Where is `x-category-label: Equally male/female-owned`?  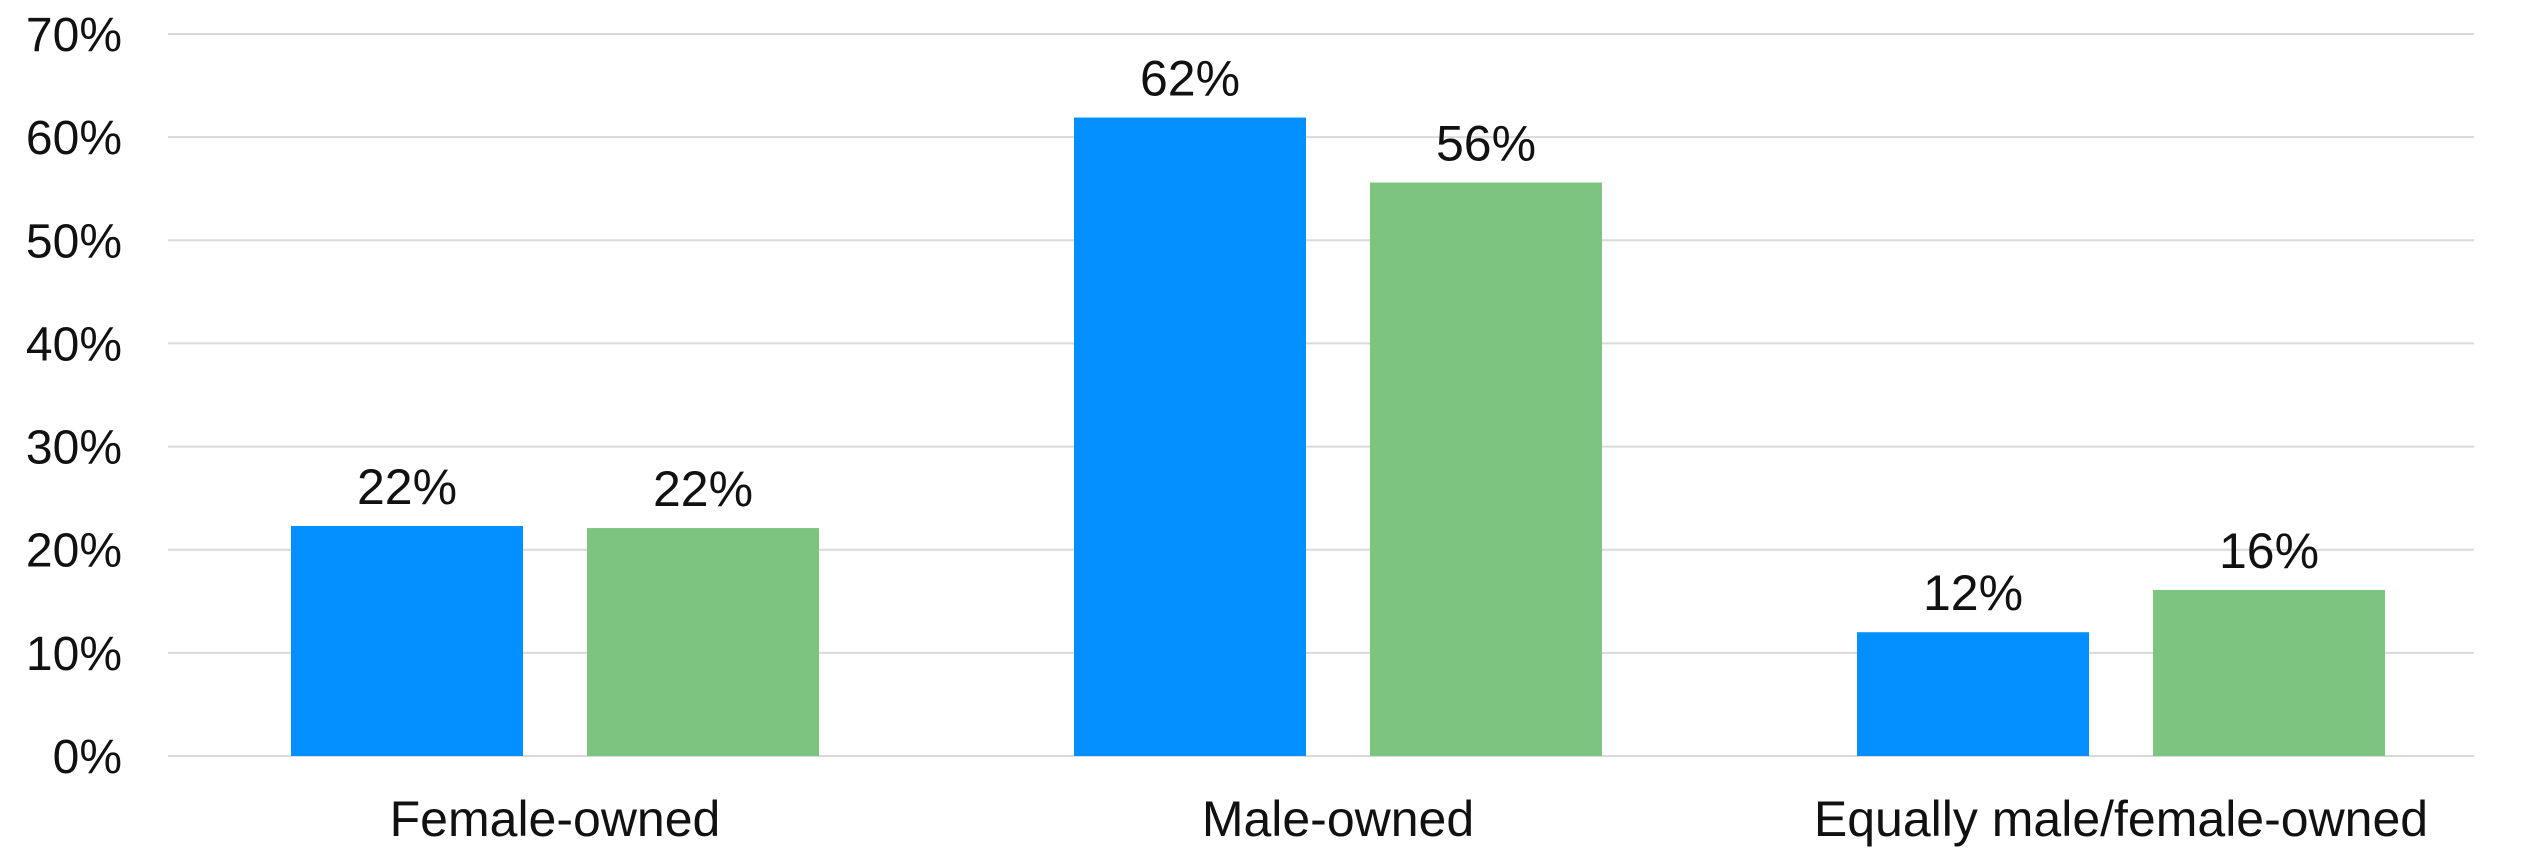
x-category-label: Equally male/female-owned is located at coordinates (2121, 819).